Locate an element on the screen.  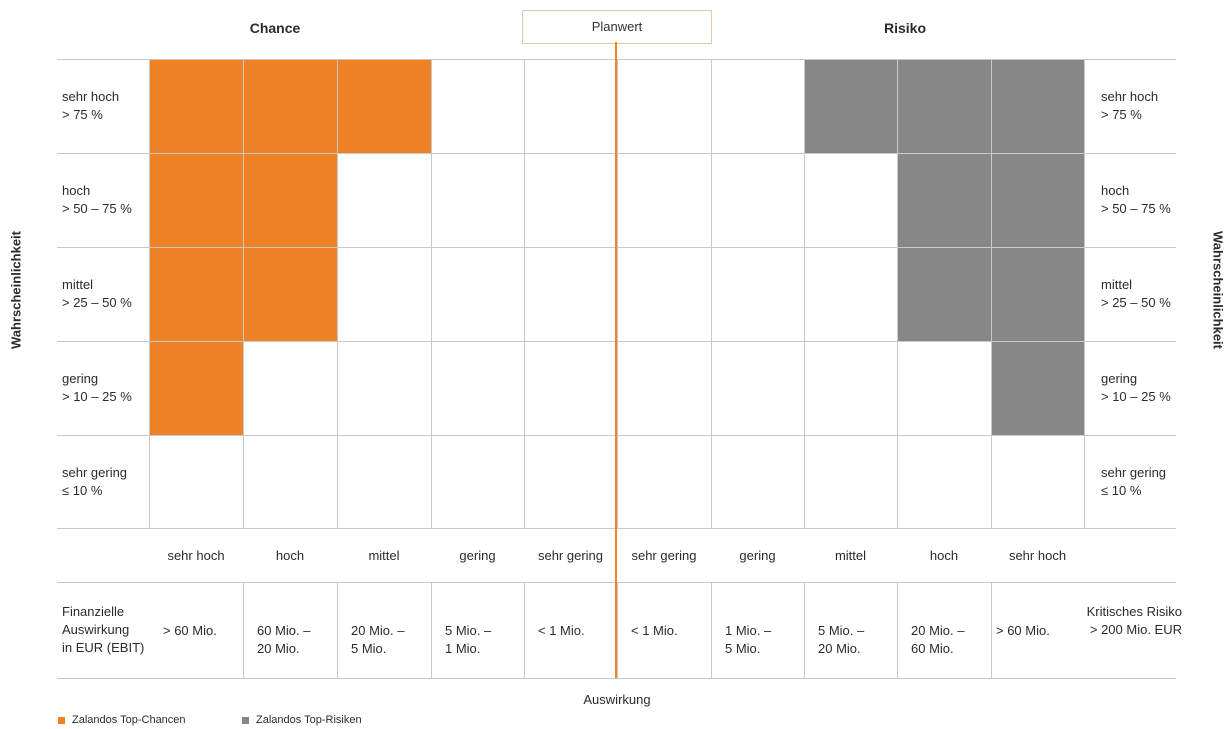
amount-value: 5 Mio. – 1 Mio. is located at coordinates (468, 640).